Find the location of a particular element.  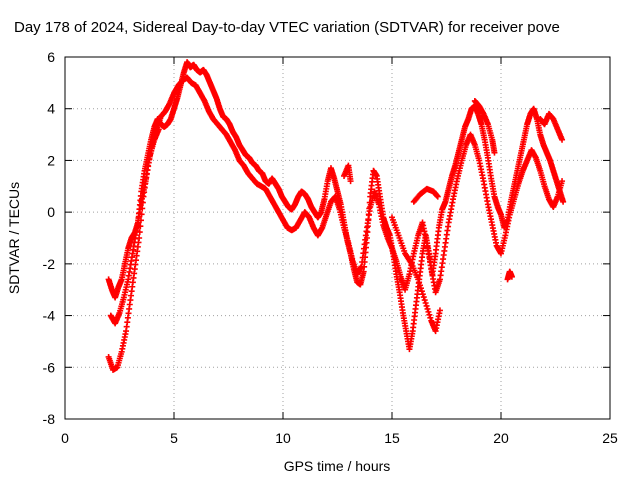

x-tick-label: 10 is located at coordinates (283, 438).